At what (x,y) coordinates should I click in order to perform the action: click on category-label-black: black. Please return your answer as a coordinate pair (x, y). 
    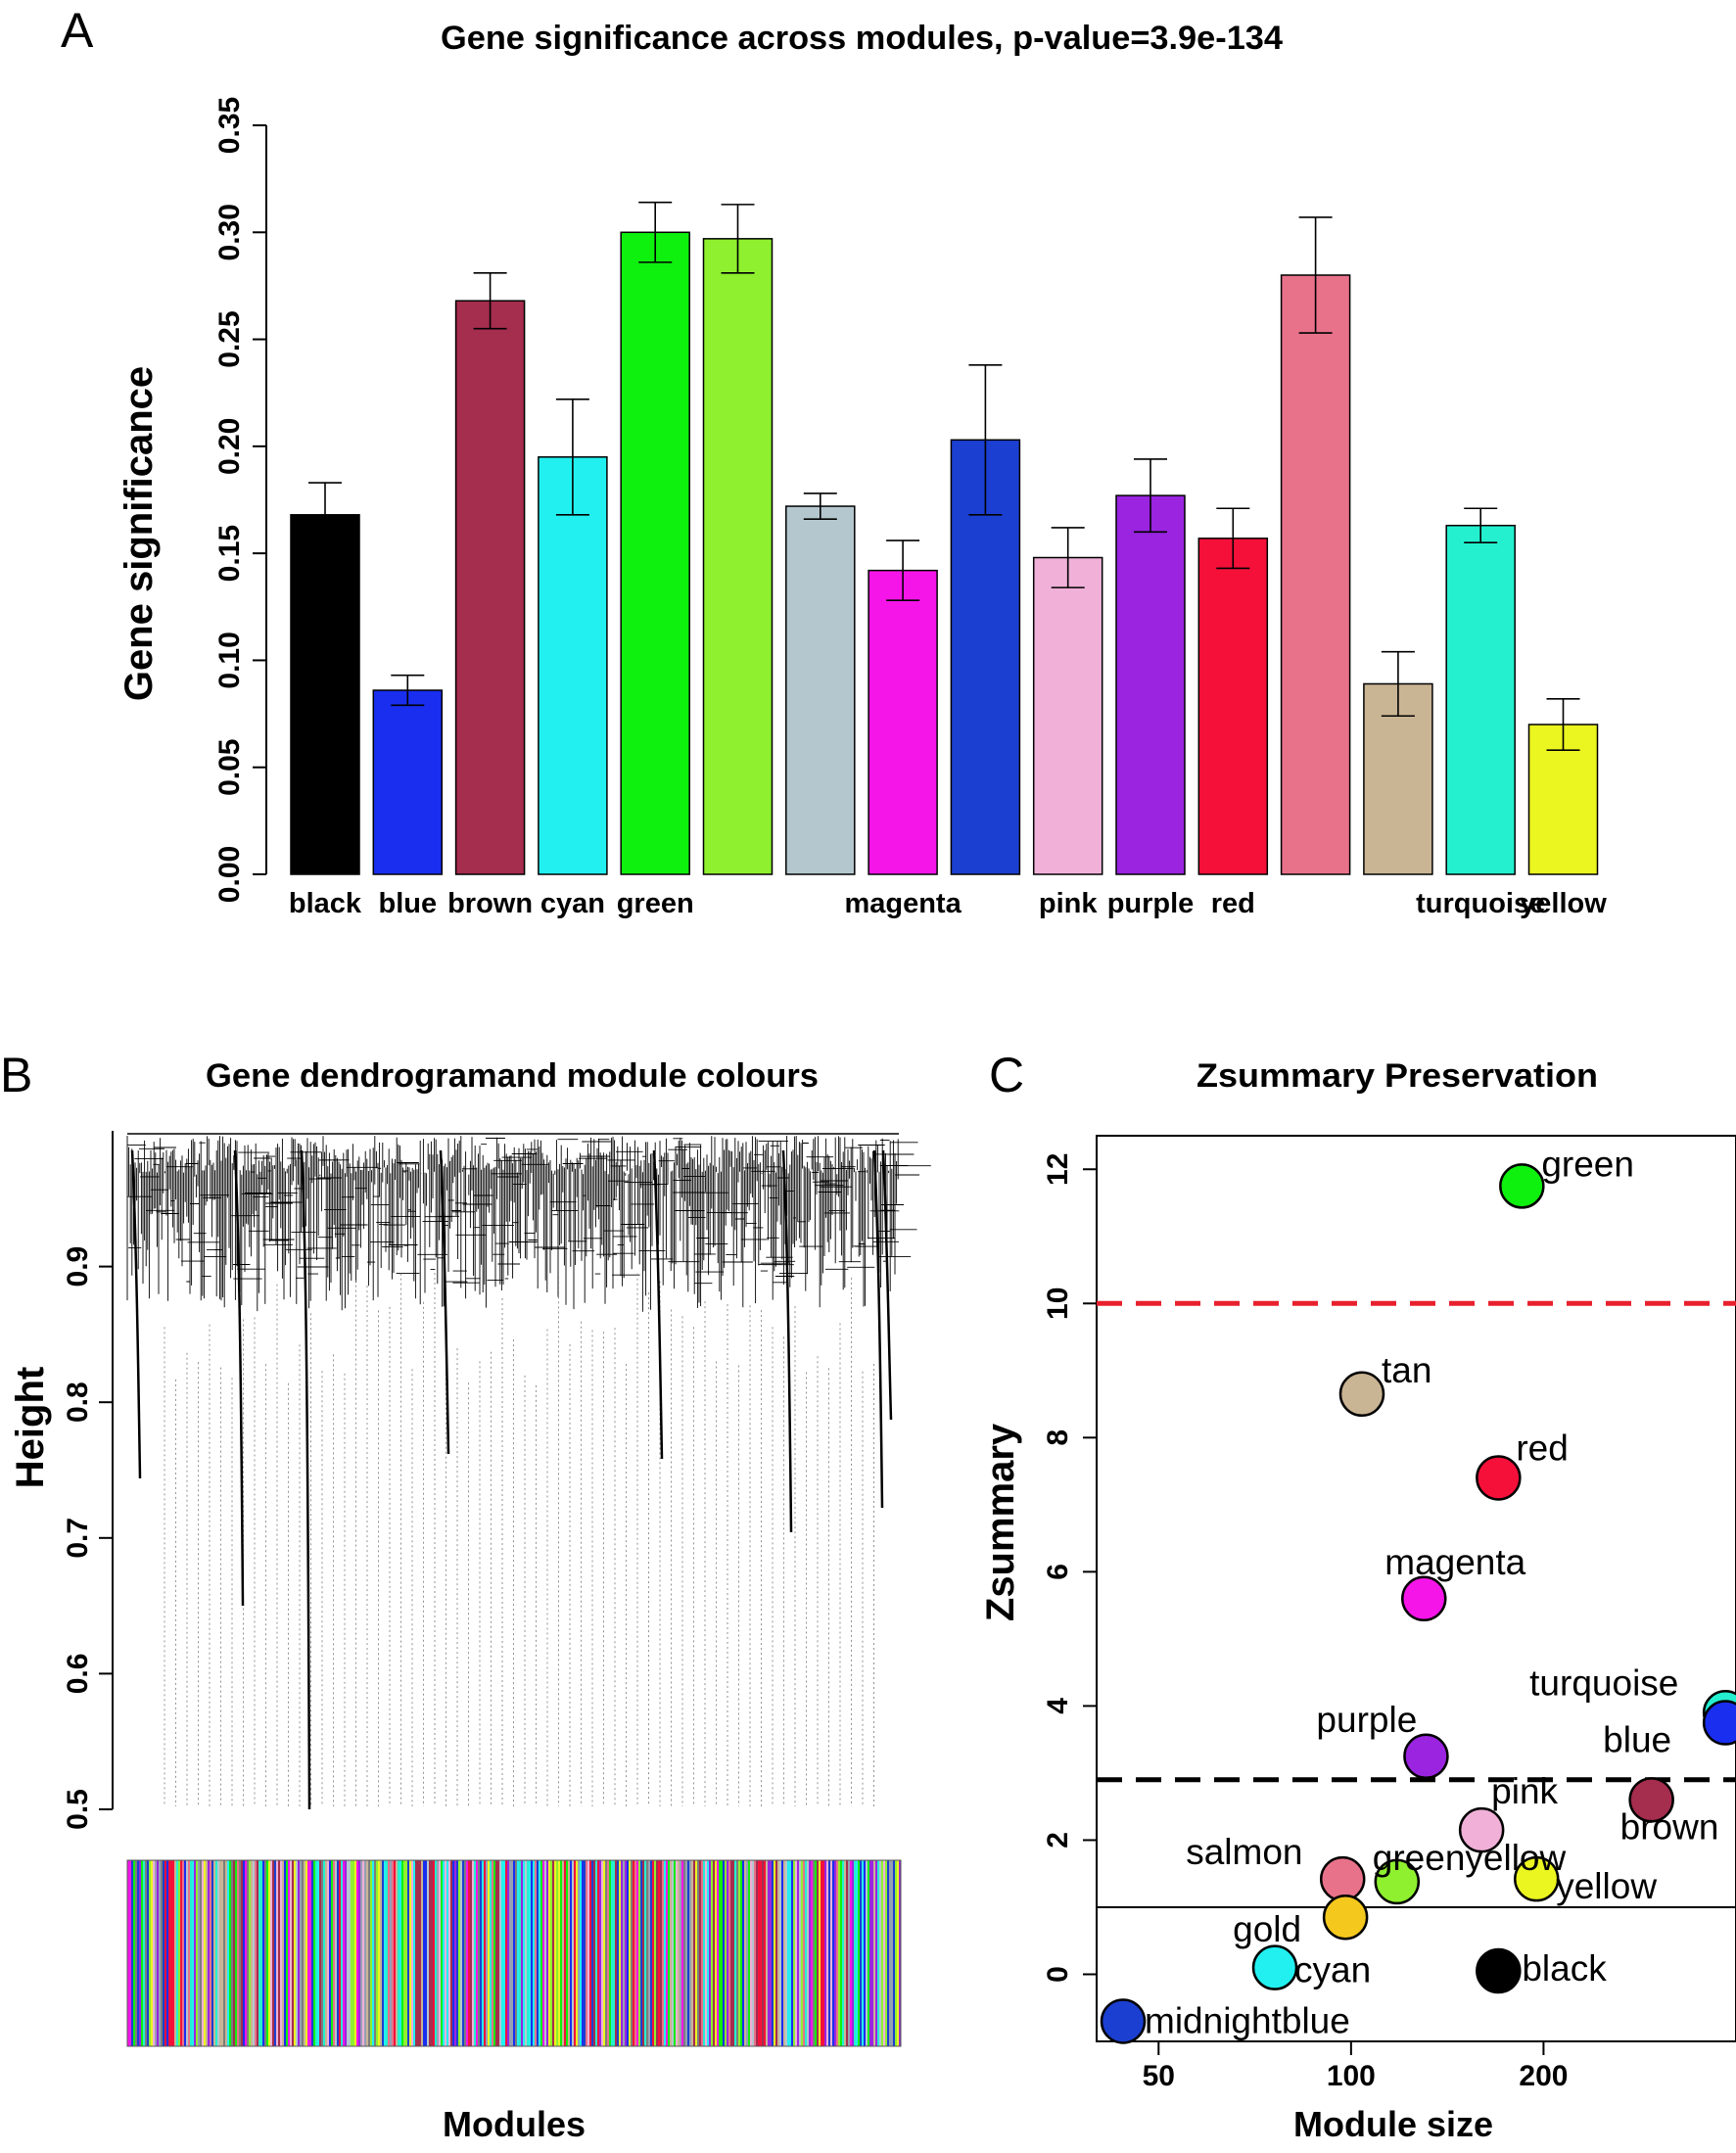
    Looking at the image, I should click on (325, 903).